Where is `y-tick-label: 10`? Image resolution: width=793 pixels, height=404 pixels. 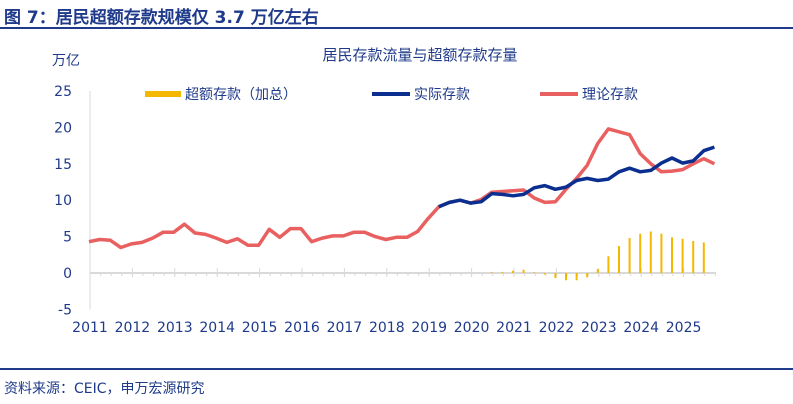
y-tick-label: 10 is located at coordinates (63, 201).